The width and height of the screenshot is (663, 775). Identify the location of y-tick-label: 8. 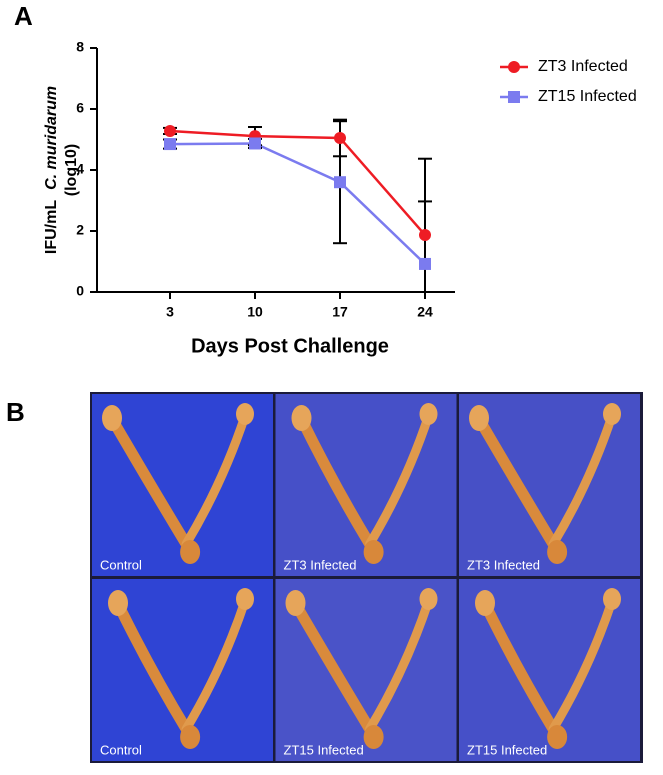
(80, 47).